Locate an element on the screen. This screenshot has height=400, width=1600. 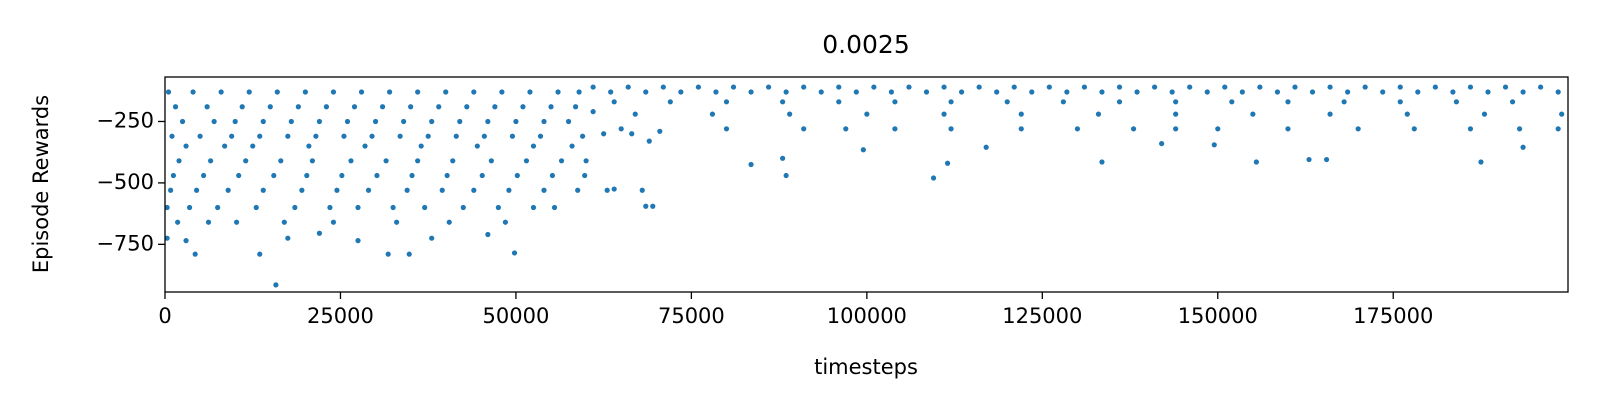
x-tick-label: 75000 is located at coordinates (691, 316).